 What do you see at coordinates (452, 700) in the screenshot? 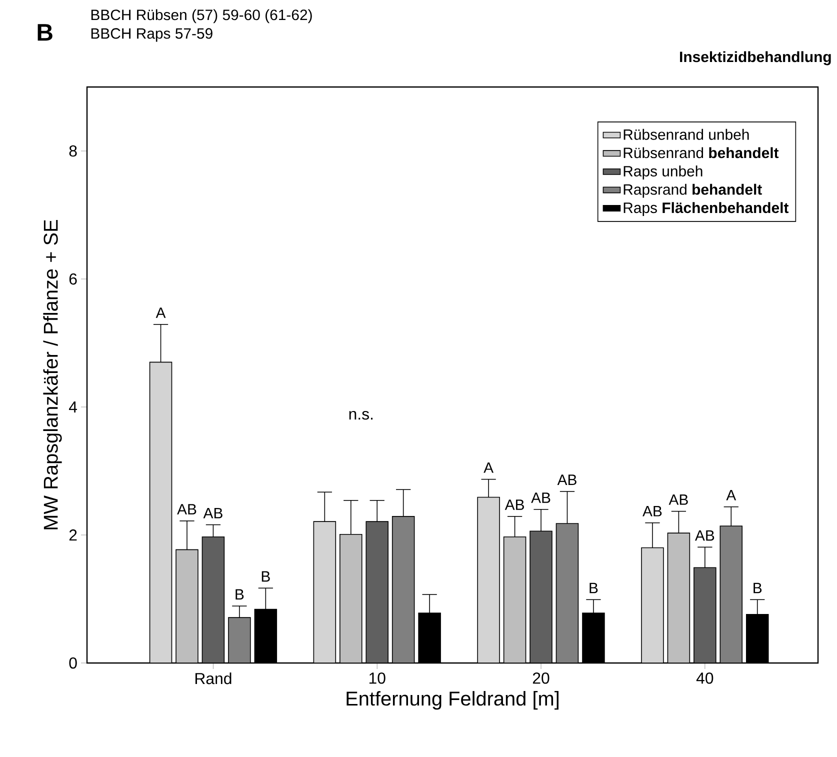
I see `x-axis-title: Entfernung Feldrand [m]` at bounding box center [452, 700].